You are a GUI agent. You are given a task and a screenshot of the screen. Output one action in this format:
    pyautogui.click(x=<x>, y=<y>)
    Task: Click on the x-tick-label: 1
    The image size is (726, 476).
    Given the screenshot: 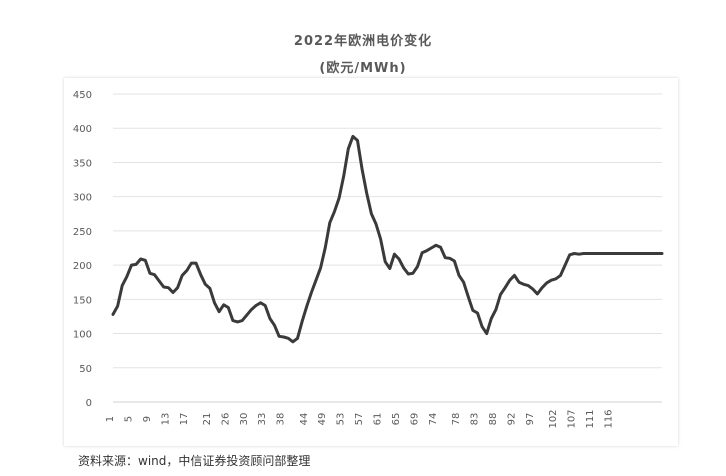 What is the action you would take?
    pyautogui.click(x=110, y=419)
    